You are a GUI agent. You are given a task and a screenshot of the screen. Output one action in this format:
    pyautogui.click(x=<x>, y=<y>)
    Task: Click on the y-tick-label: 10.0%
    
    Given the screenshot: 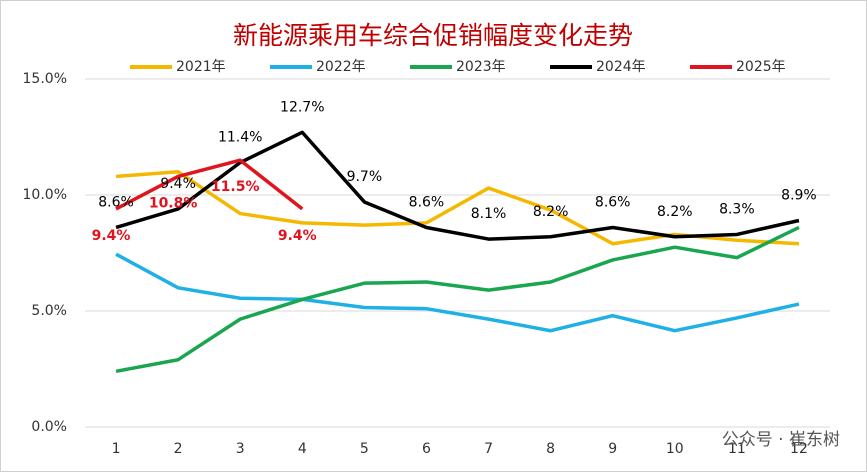 What is the action you would take?
    pyautogui.click(x=45, y=195)
    